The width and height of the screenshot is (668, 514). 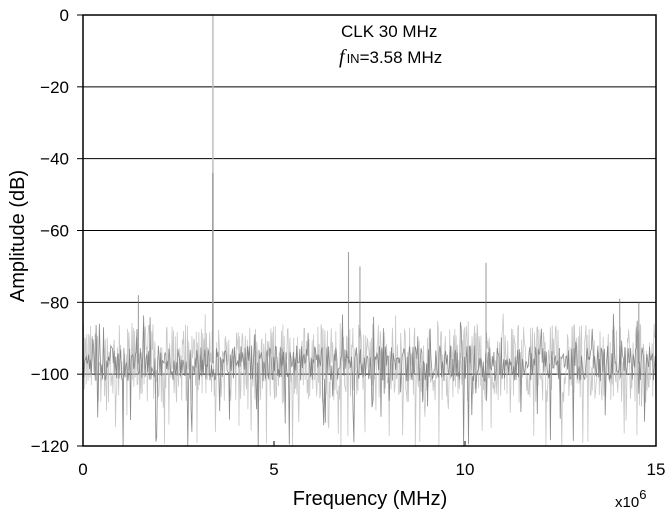 What do you see at coordinates (656, 469) in the screenshot?
I see `x-tick-label: 15` at bounding box center [656, 469].